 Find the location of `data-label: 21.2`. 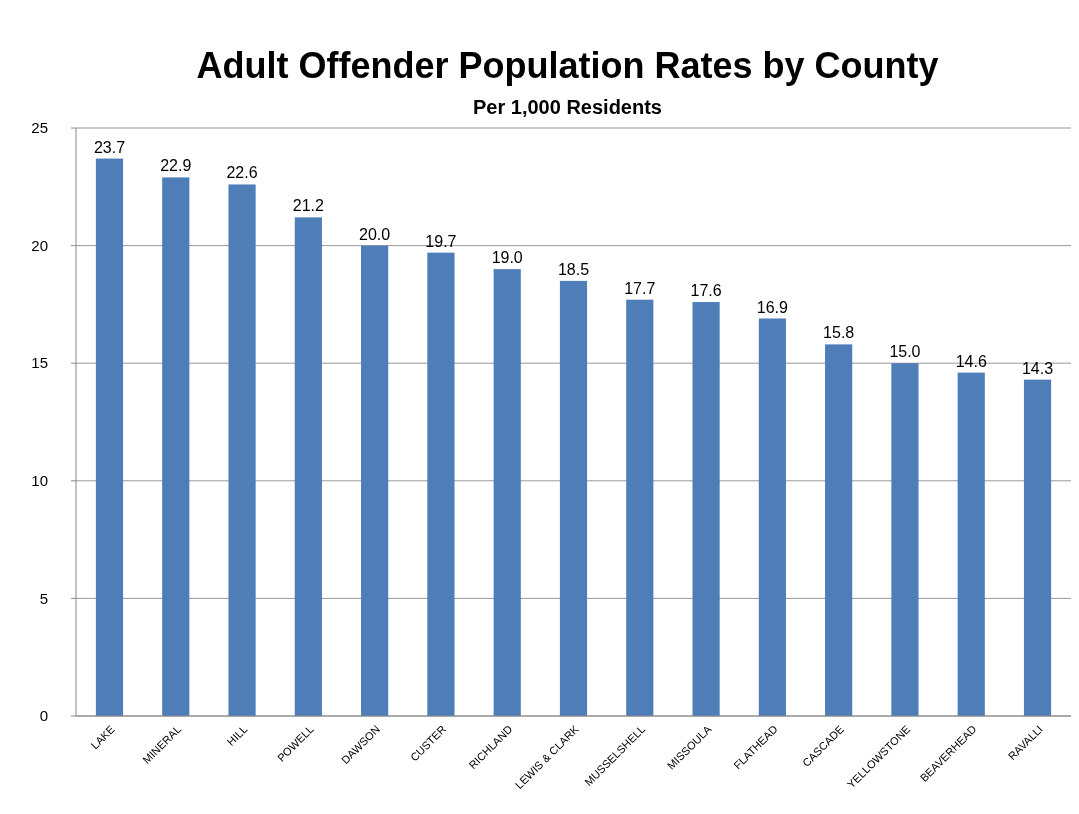

data-label: 21.2 is located at coordinates (308, 206).